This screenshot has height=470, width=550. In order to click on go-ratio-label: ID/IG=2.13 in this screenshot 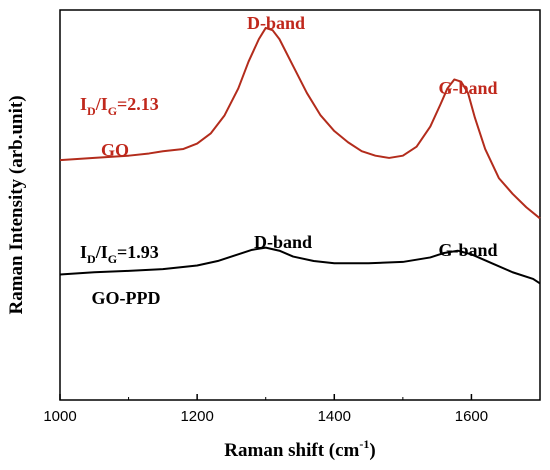, I will do `click(119, 106)`.